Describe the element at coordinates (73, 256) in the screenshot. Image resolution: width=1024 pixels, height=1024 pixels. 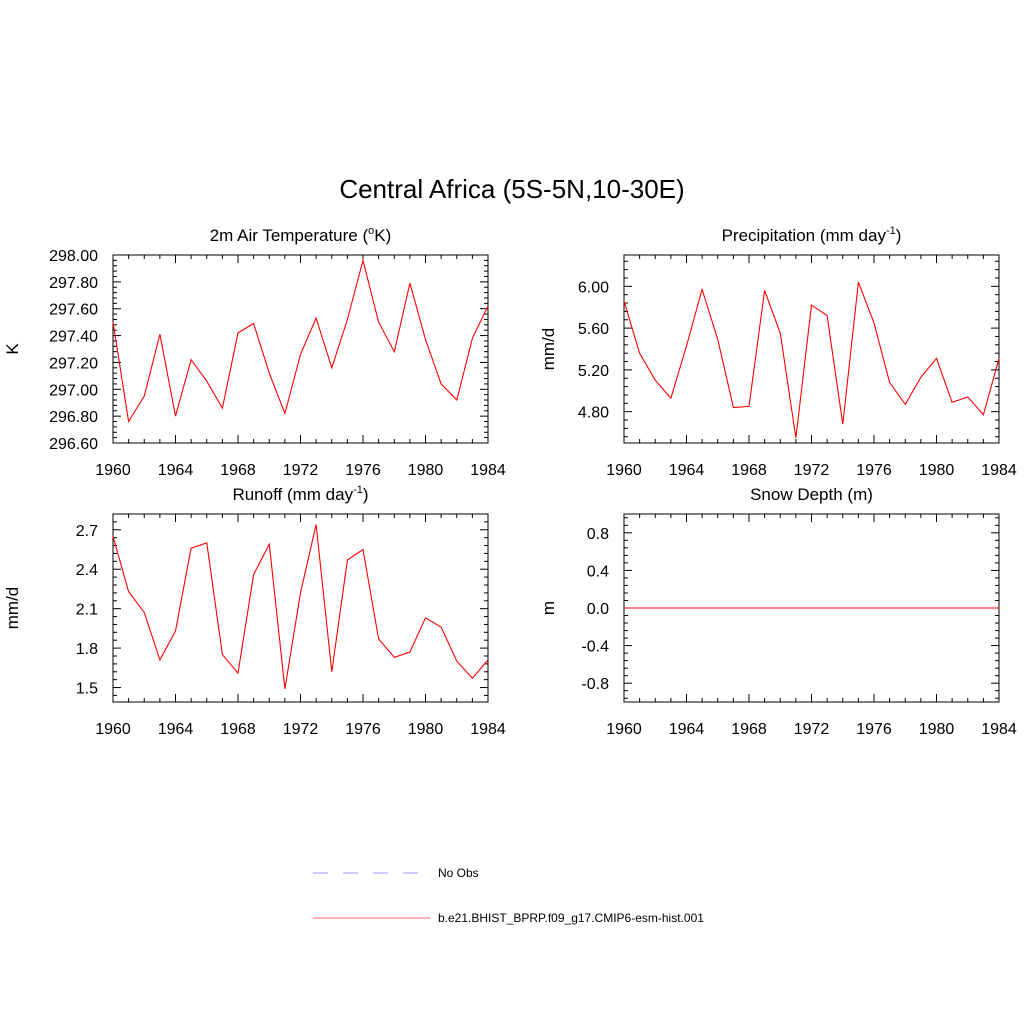
I see `y-tick-label: 298.00` at that location.